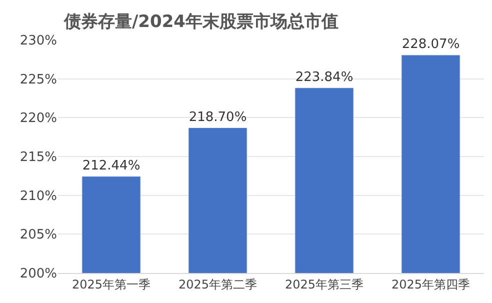  What do you see at coordinates (324, 77) in the screenshot?
I see `data-label: 223.84%` at bounding box center [324, 77].